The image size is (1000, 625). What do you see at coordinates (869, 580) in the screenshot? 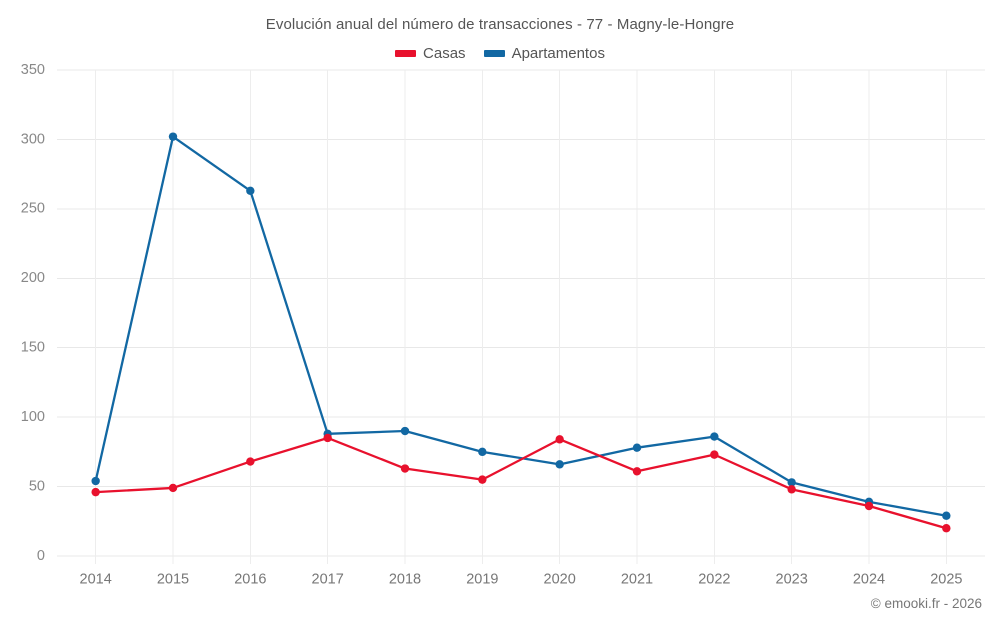
I see `x-axis-tick-label: 2024` at bounding box center [869, 580].